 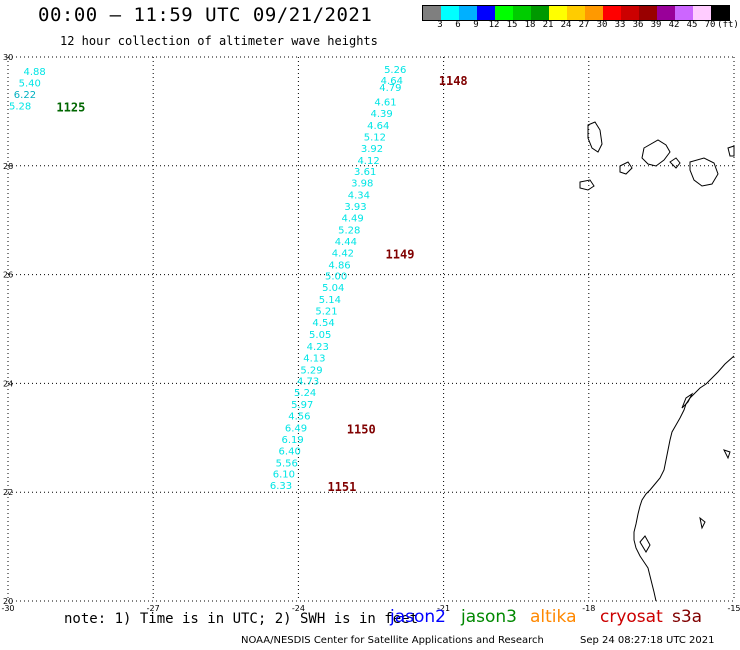 What do you see at coordinates (687, 617) in the screenshot?
I see `satellite-s3a: s3a` at bounding box center [687, 617].